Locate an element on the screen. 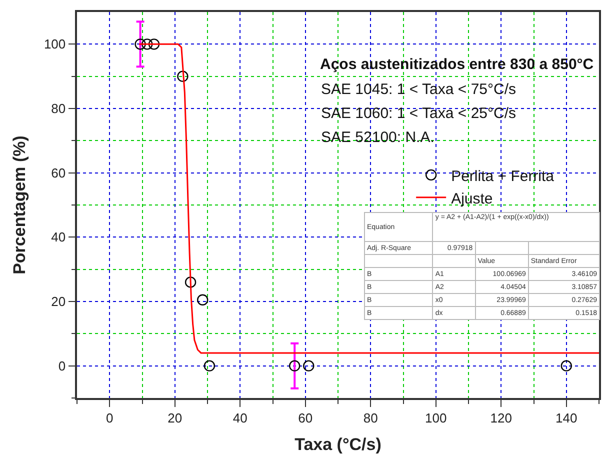  x-tick-label: 60 is located at coordinates (305, 418).